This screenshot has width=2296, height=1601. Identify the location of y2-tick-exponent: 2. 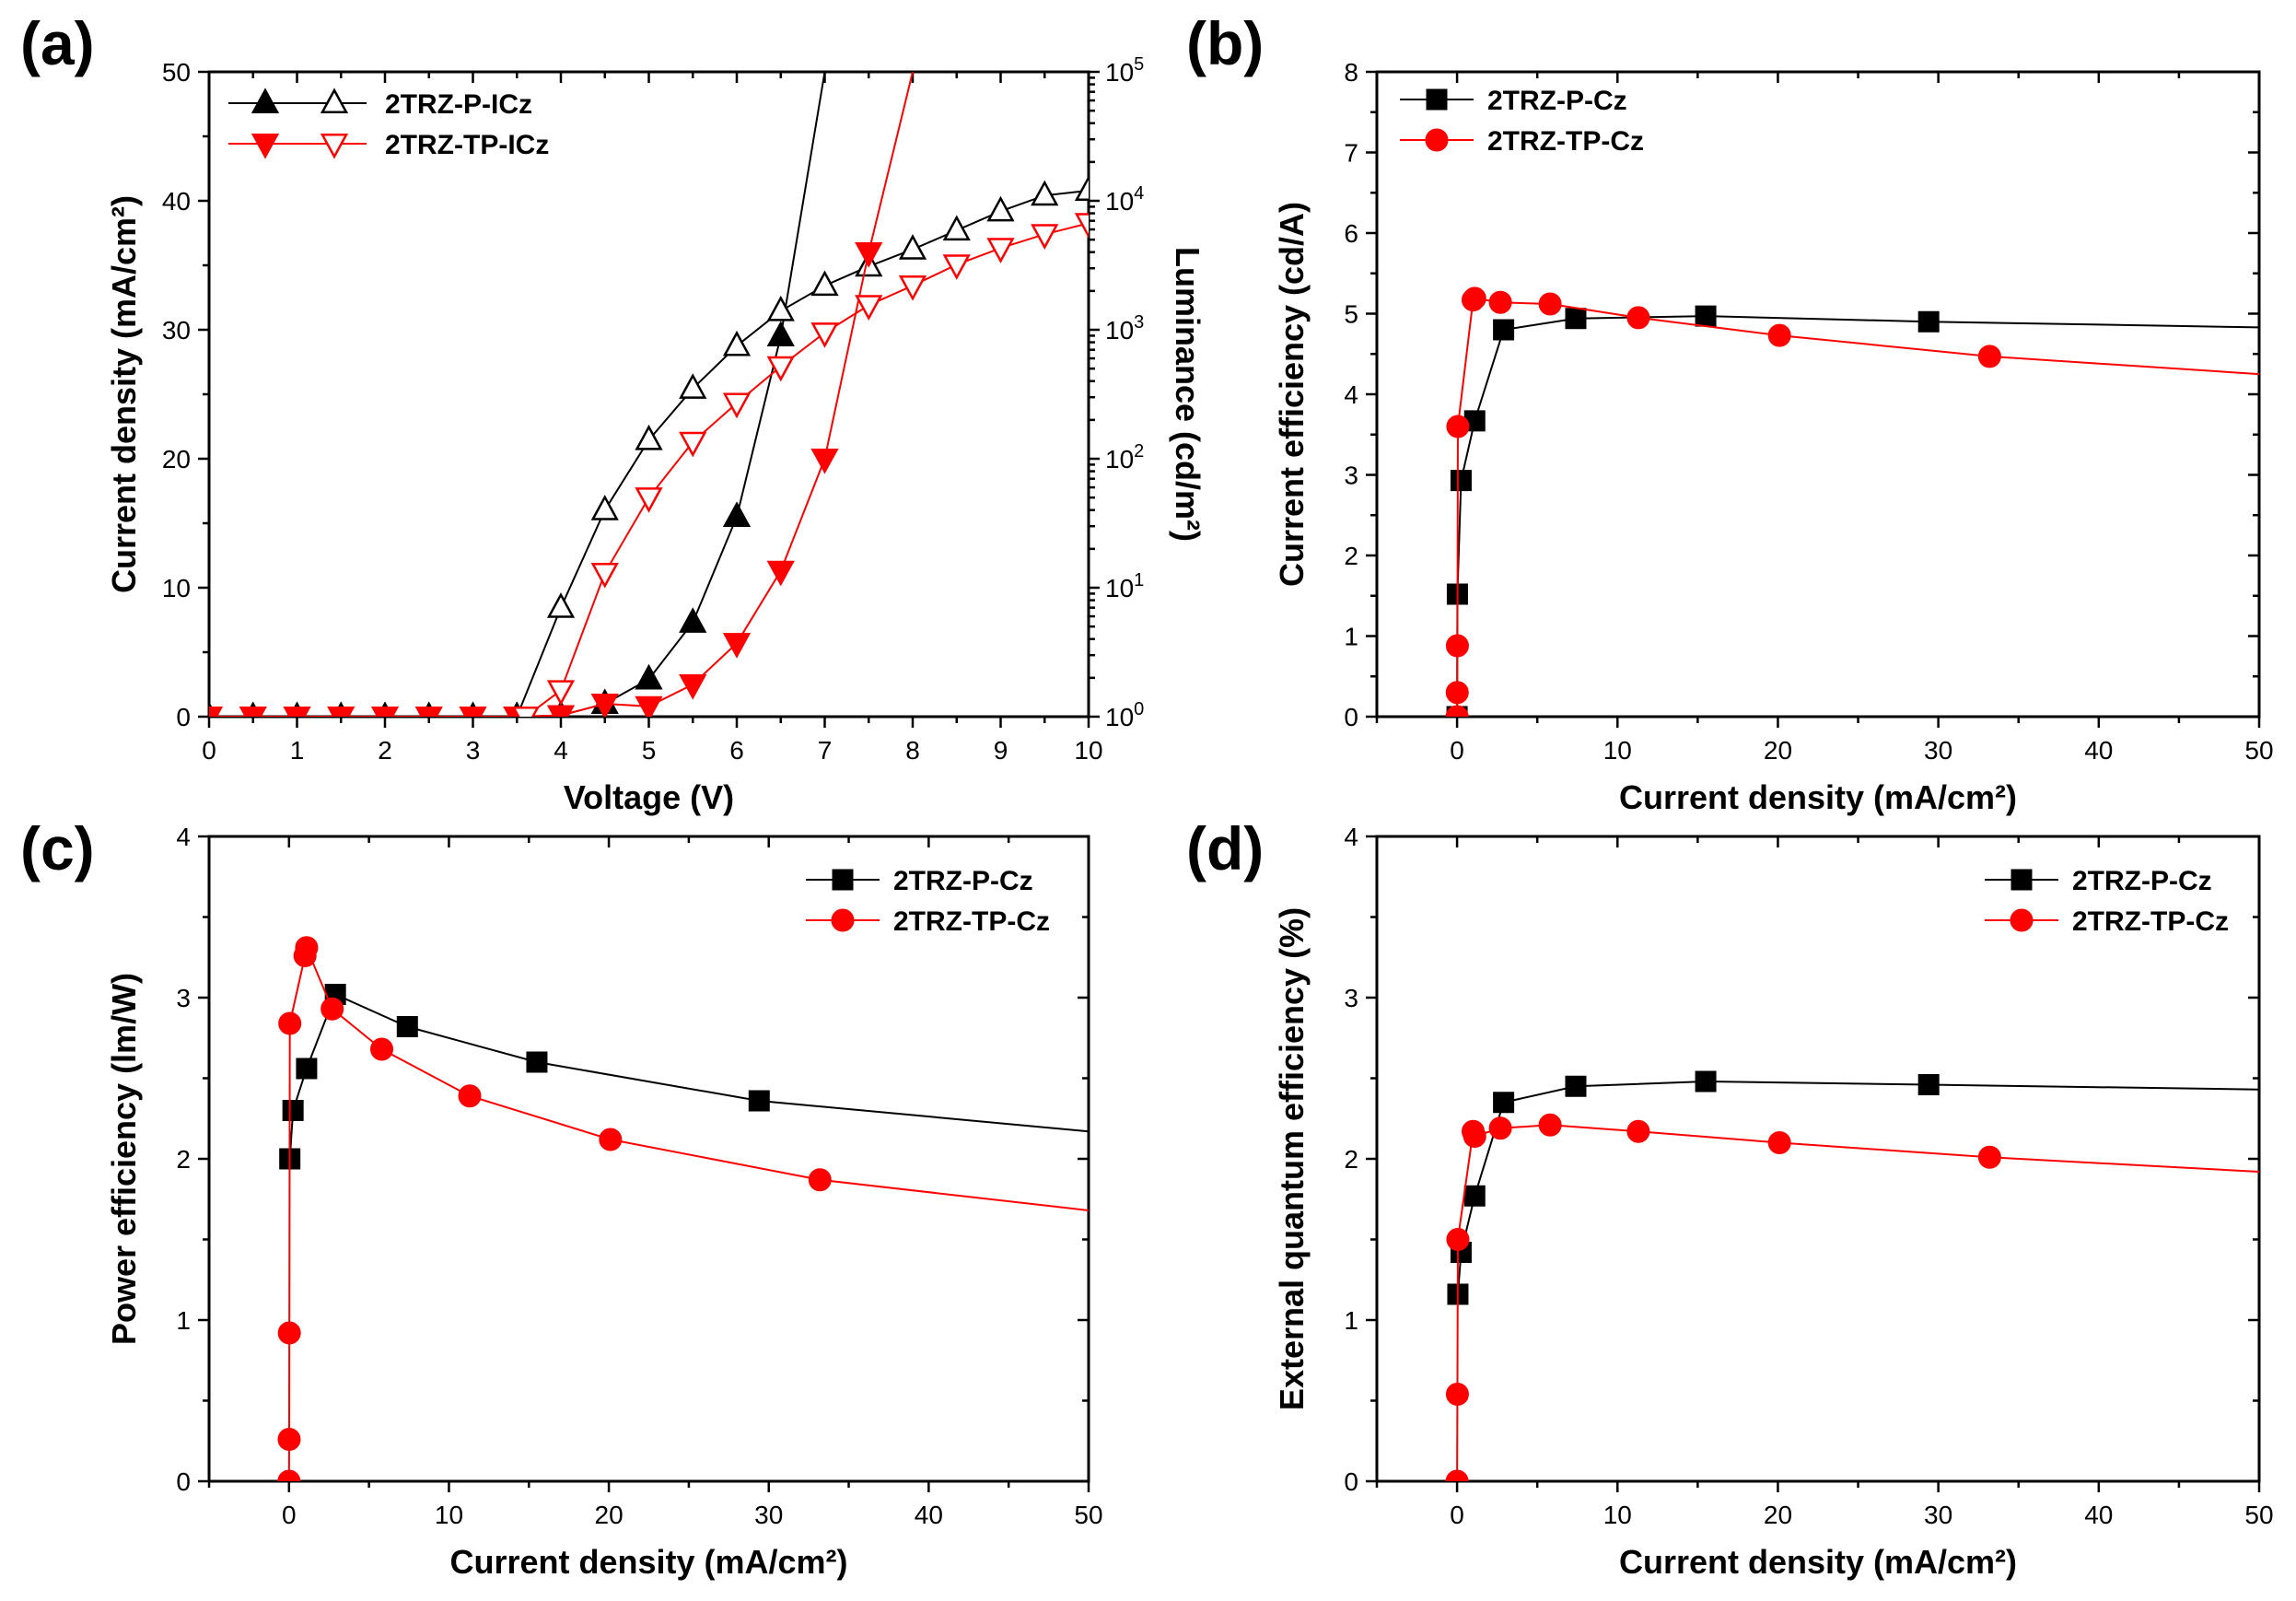
(1139, 451).